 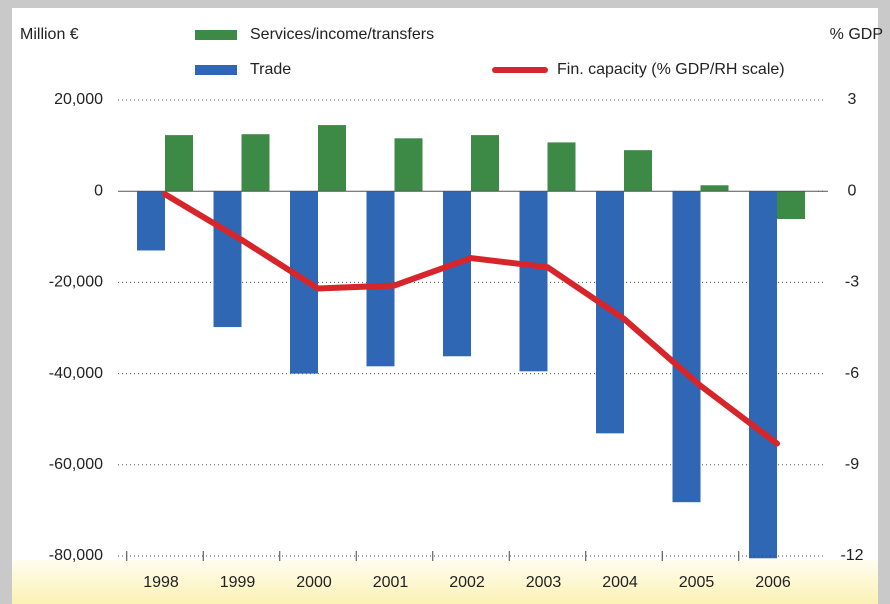 I want to click on x-tick-label: 2005, so click(x=697, y=582).